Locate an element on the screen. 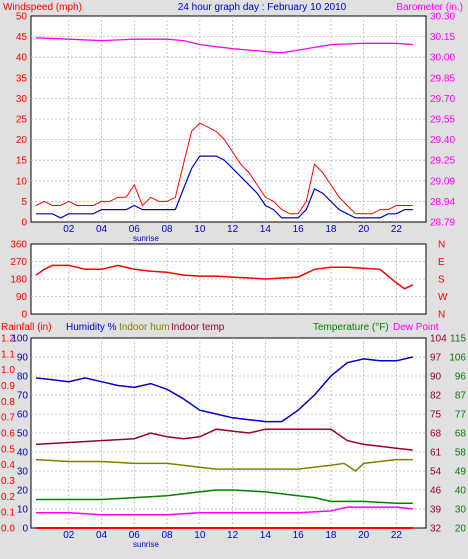 The width and height of the screenshot is (468, 559). direction-axis-ticks: 0 90 180 270 360 is located at coordinates (18, 280).